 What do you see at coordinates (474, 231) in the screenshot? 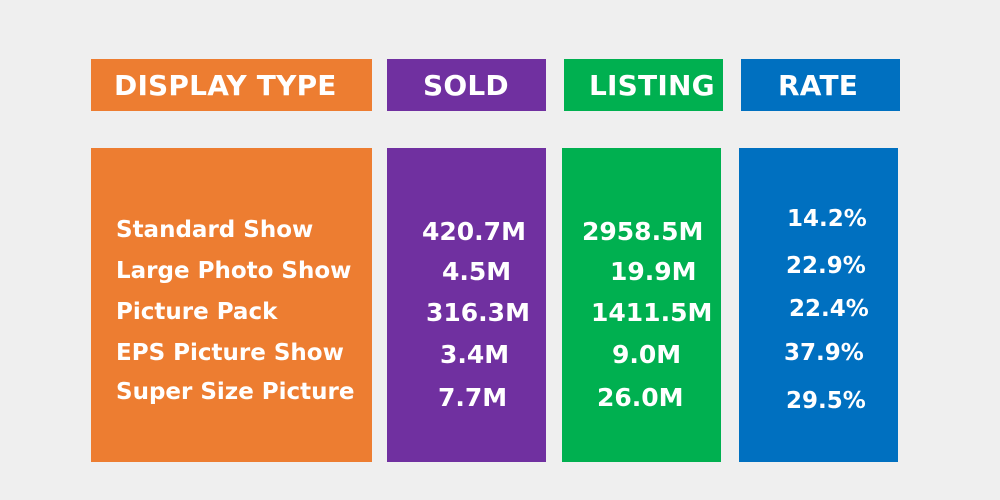
I see `sold-cell: 420.7M` at bounding box center [474, 231].